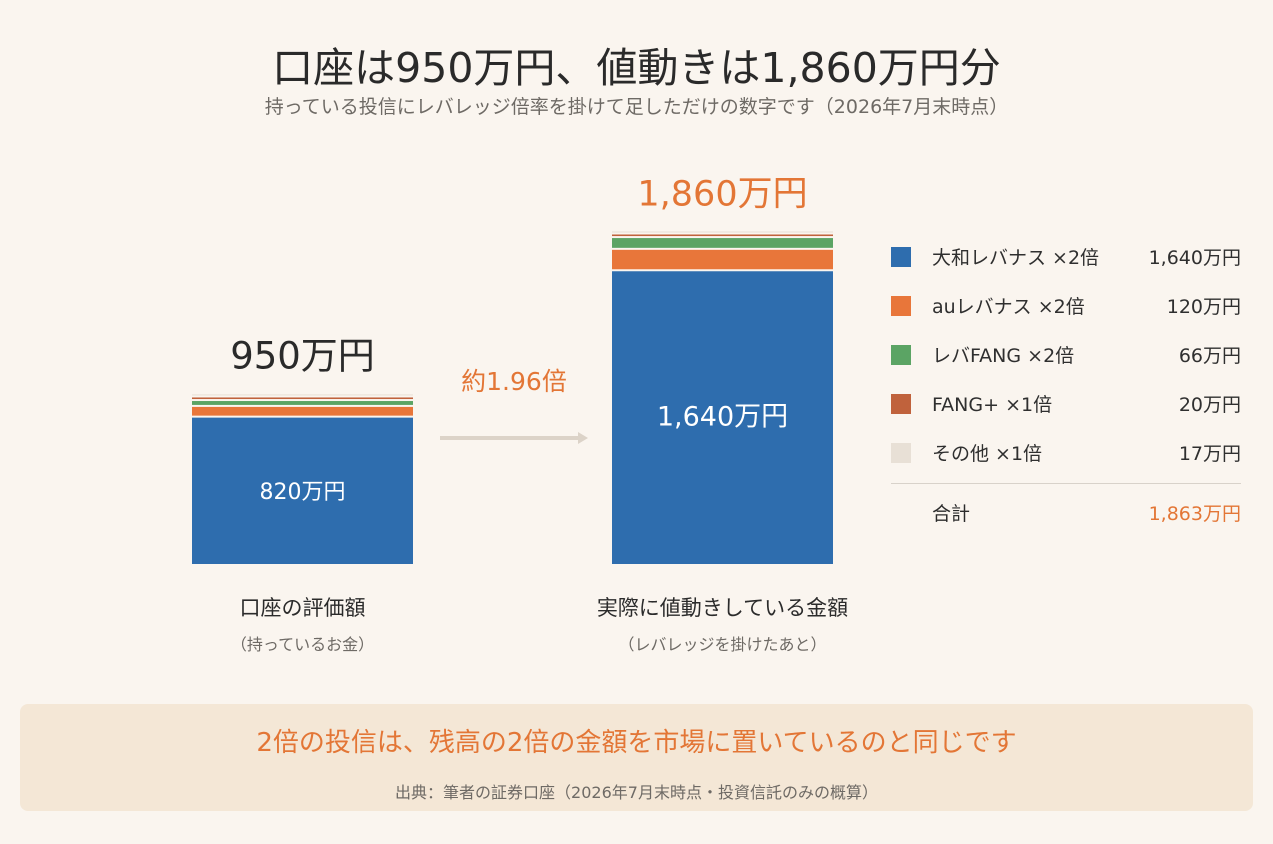  I want to click on legend-row: FANG+ ×1倍 20万円, so click(1066, 403).